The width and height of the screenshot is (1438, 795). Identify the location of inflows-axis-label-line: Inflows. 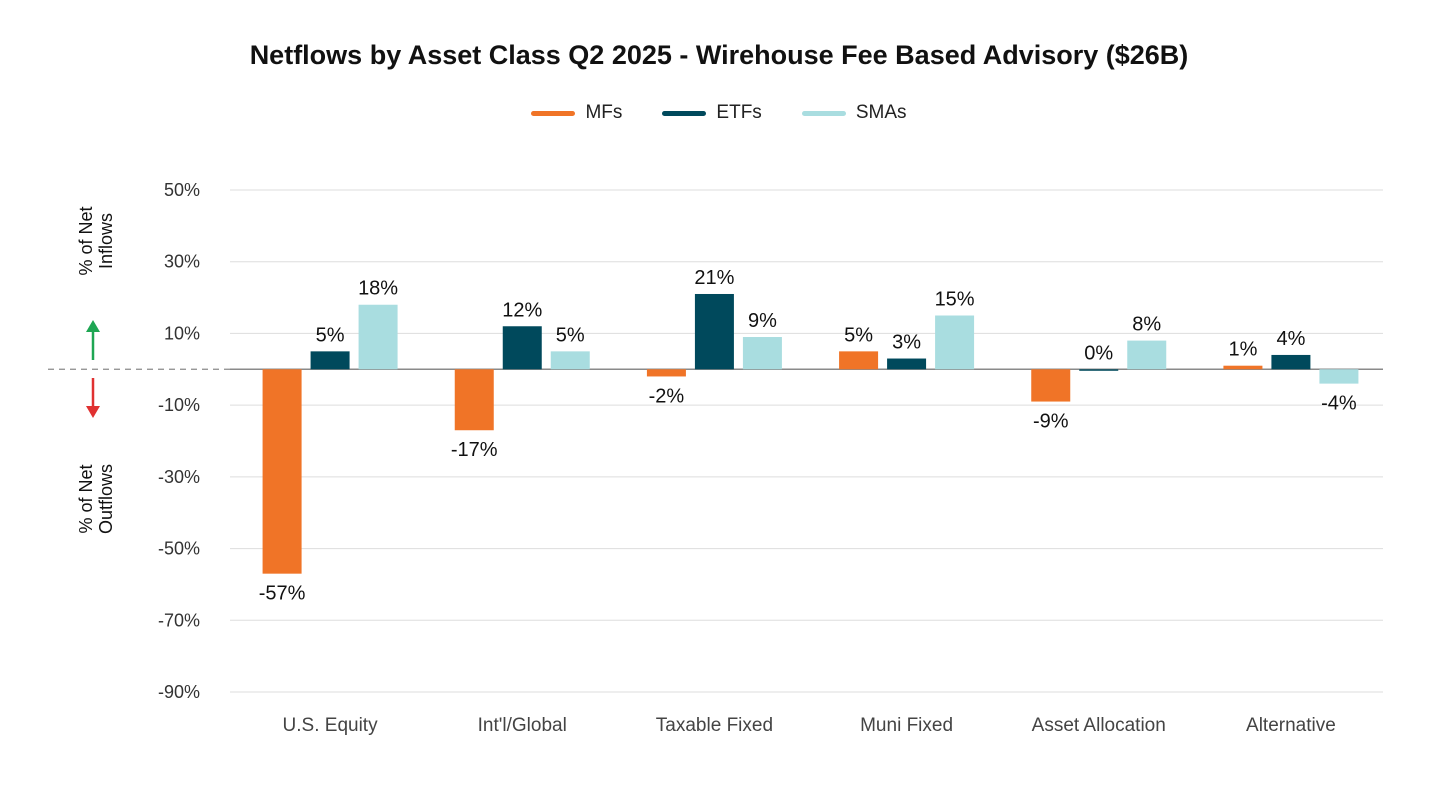
(106, 241).